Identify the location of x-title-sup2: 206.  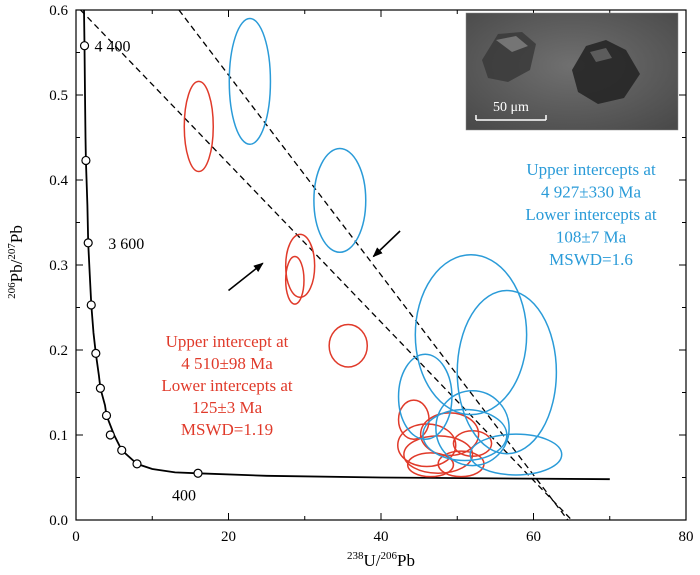
(389, 556).